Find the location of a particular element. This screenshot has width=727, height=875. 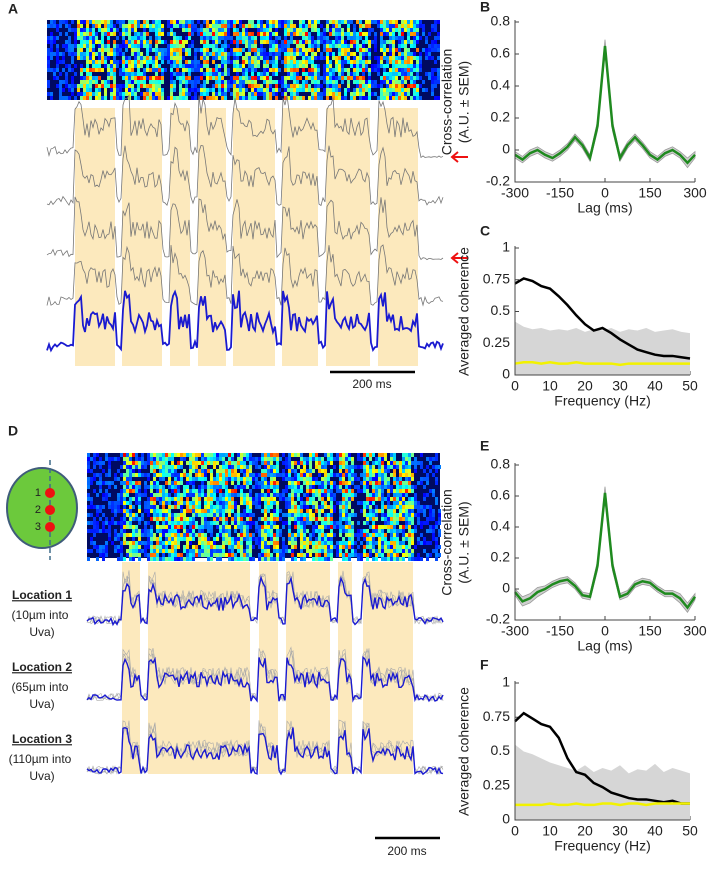

syllable-shade is located at coordinates (180, 237).